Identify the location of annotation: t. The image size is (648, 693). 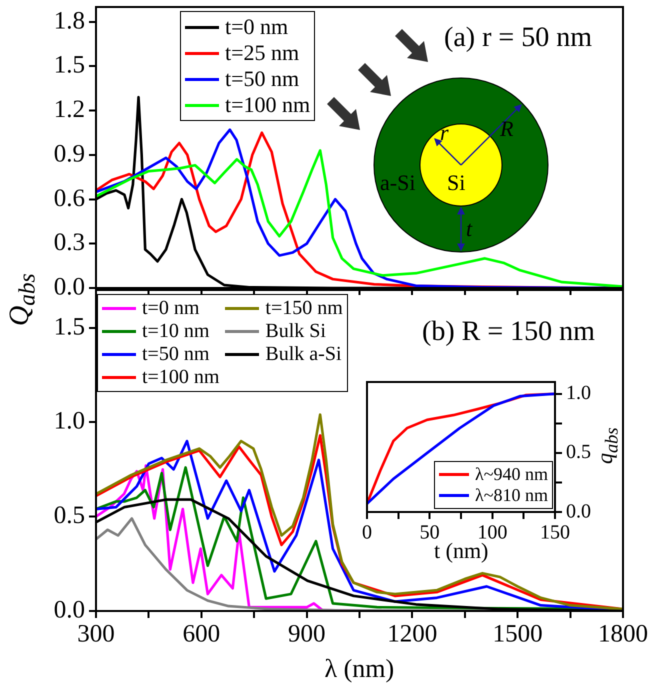
(469, 228).